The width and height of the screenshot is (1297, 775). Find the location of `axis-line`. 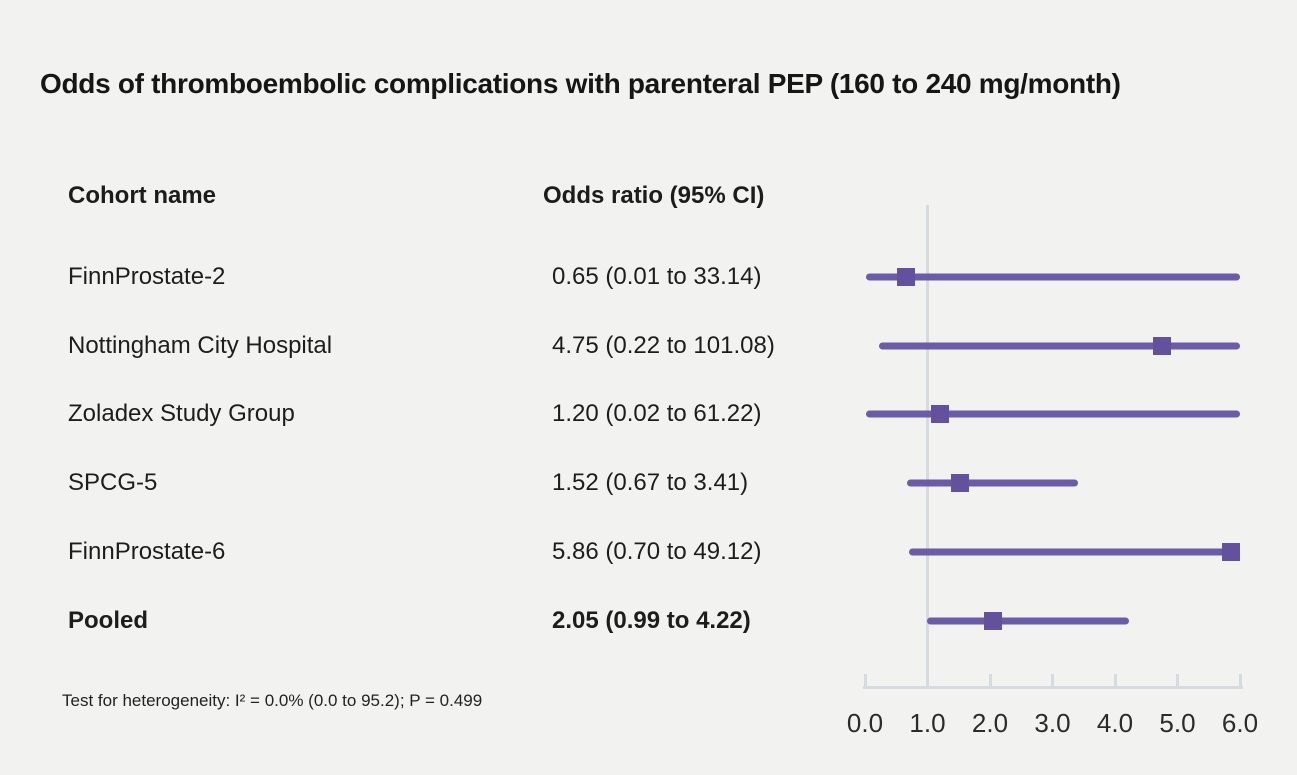

axis-line is located at coordinates (1053, 687).